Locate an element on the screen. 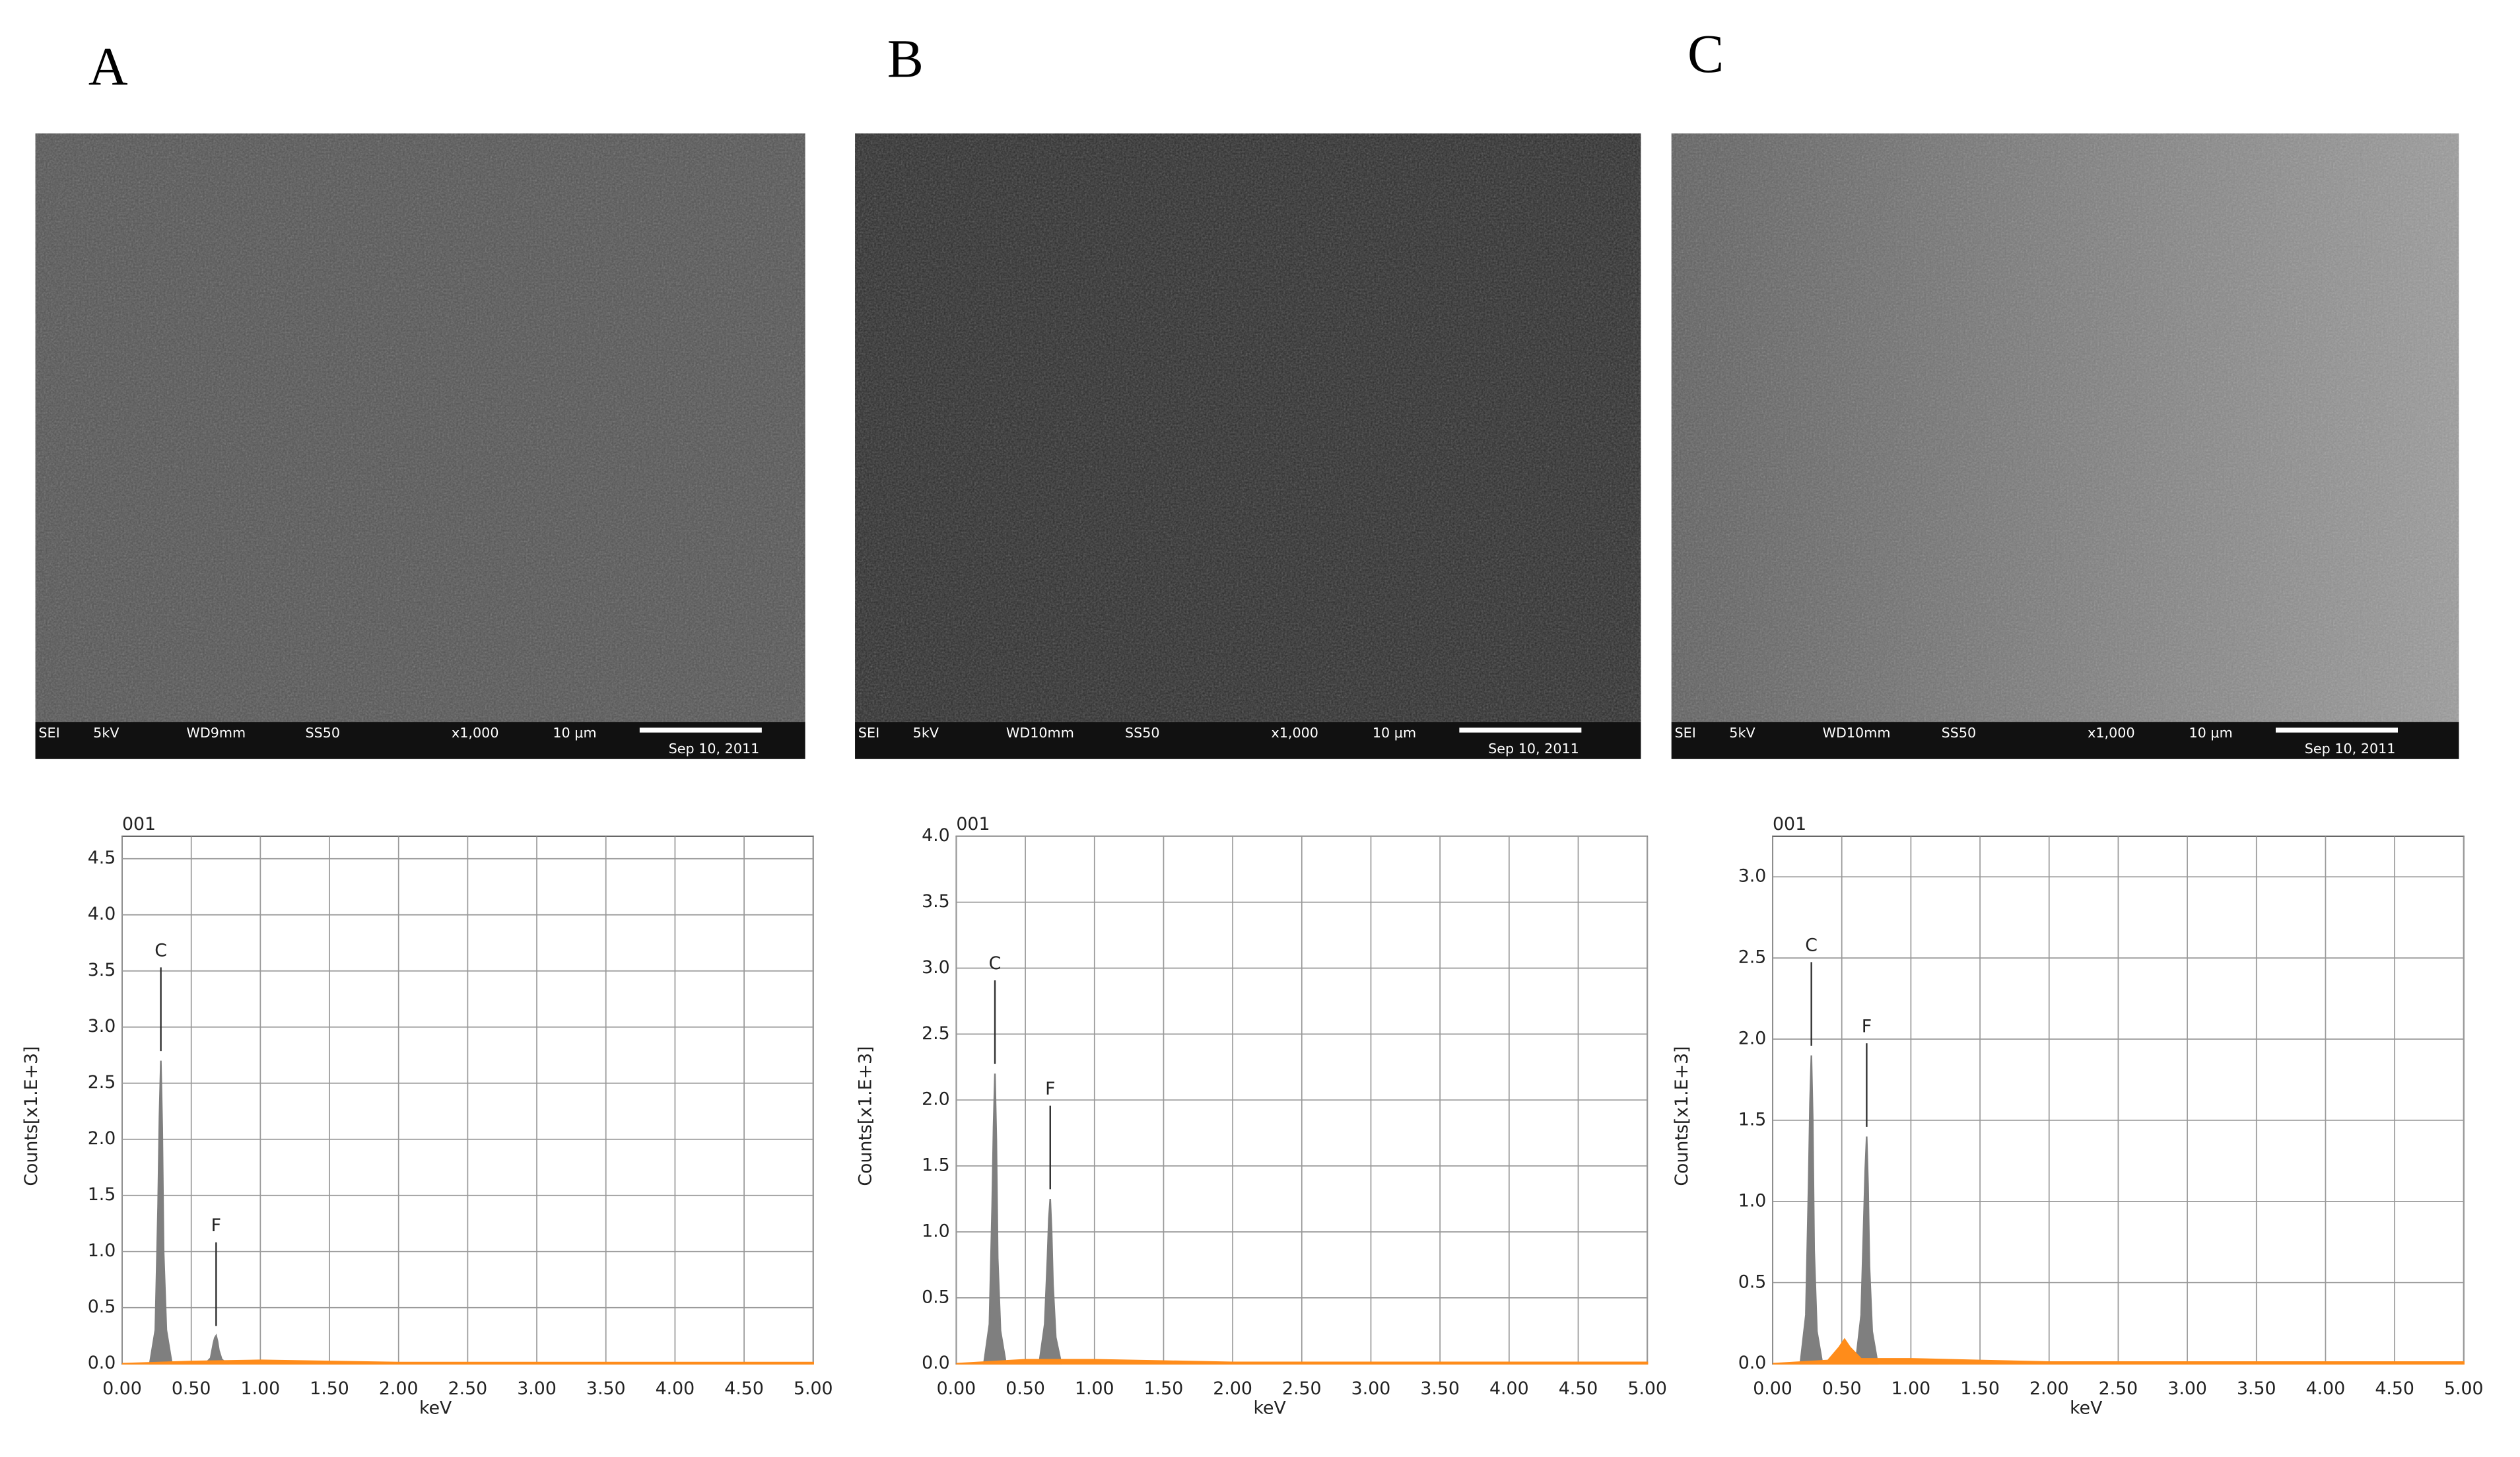  info-text: WD9mm is located at coordinates (216, 733).